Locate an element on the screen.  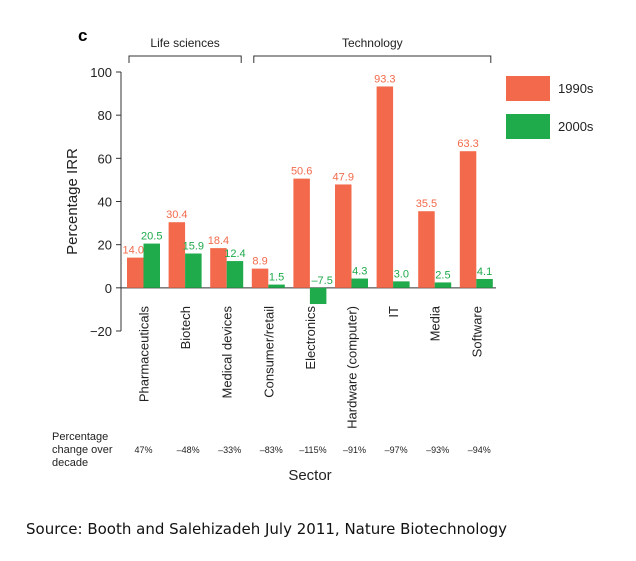
data-label-2000s: 12.4 is located at coordinates (234, 254).